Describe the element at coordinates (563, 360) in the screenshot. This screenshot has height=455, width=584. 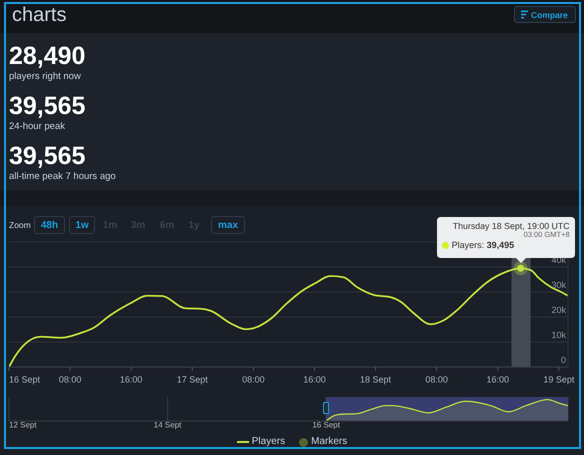
I see `y-tick-label: 0` at that location.